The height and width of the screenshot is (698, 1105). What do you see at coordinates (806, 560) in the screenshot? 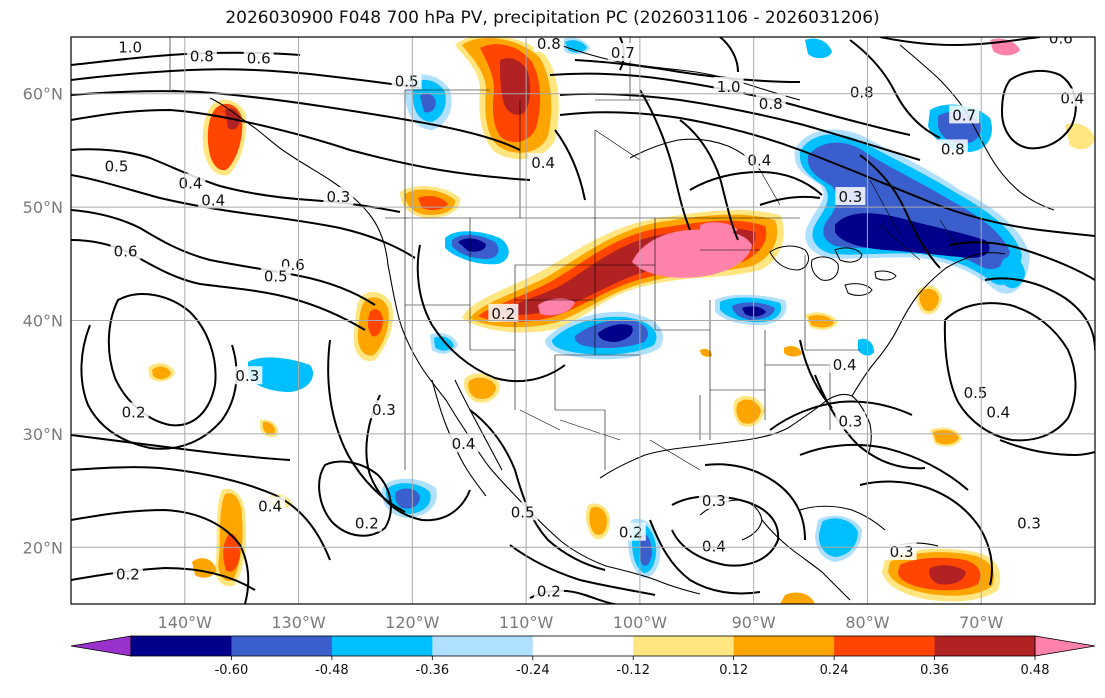
I see `coast-central-america` at bounding box center [806, 560].